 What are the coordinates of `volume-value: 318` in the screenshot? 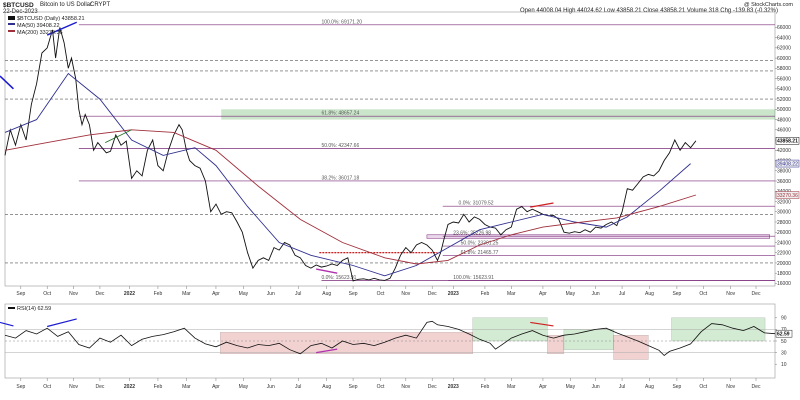 It's located at (713, 11).